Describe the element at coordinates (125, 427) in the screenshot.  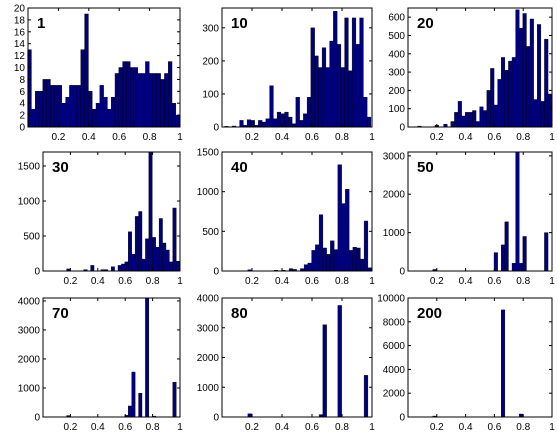
I see `panel-70-xtick-label: 0.6` at that location.